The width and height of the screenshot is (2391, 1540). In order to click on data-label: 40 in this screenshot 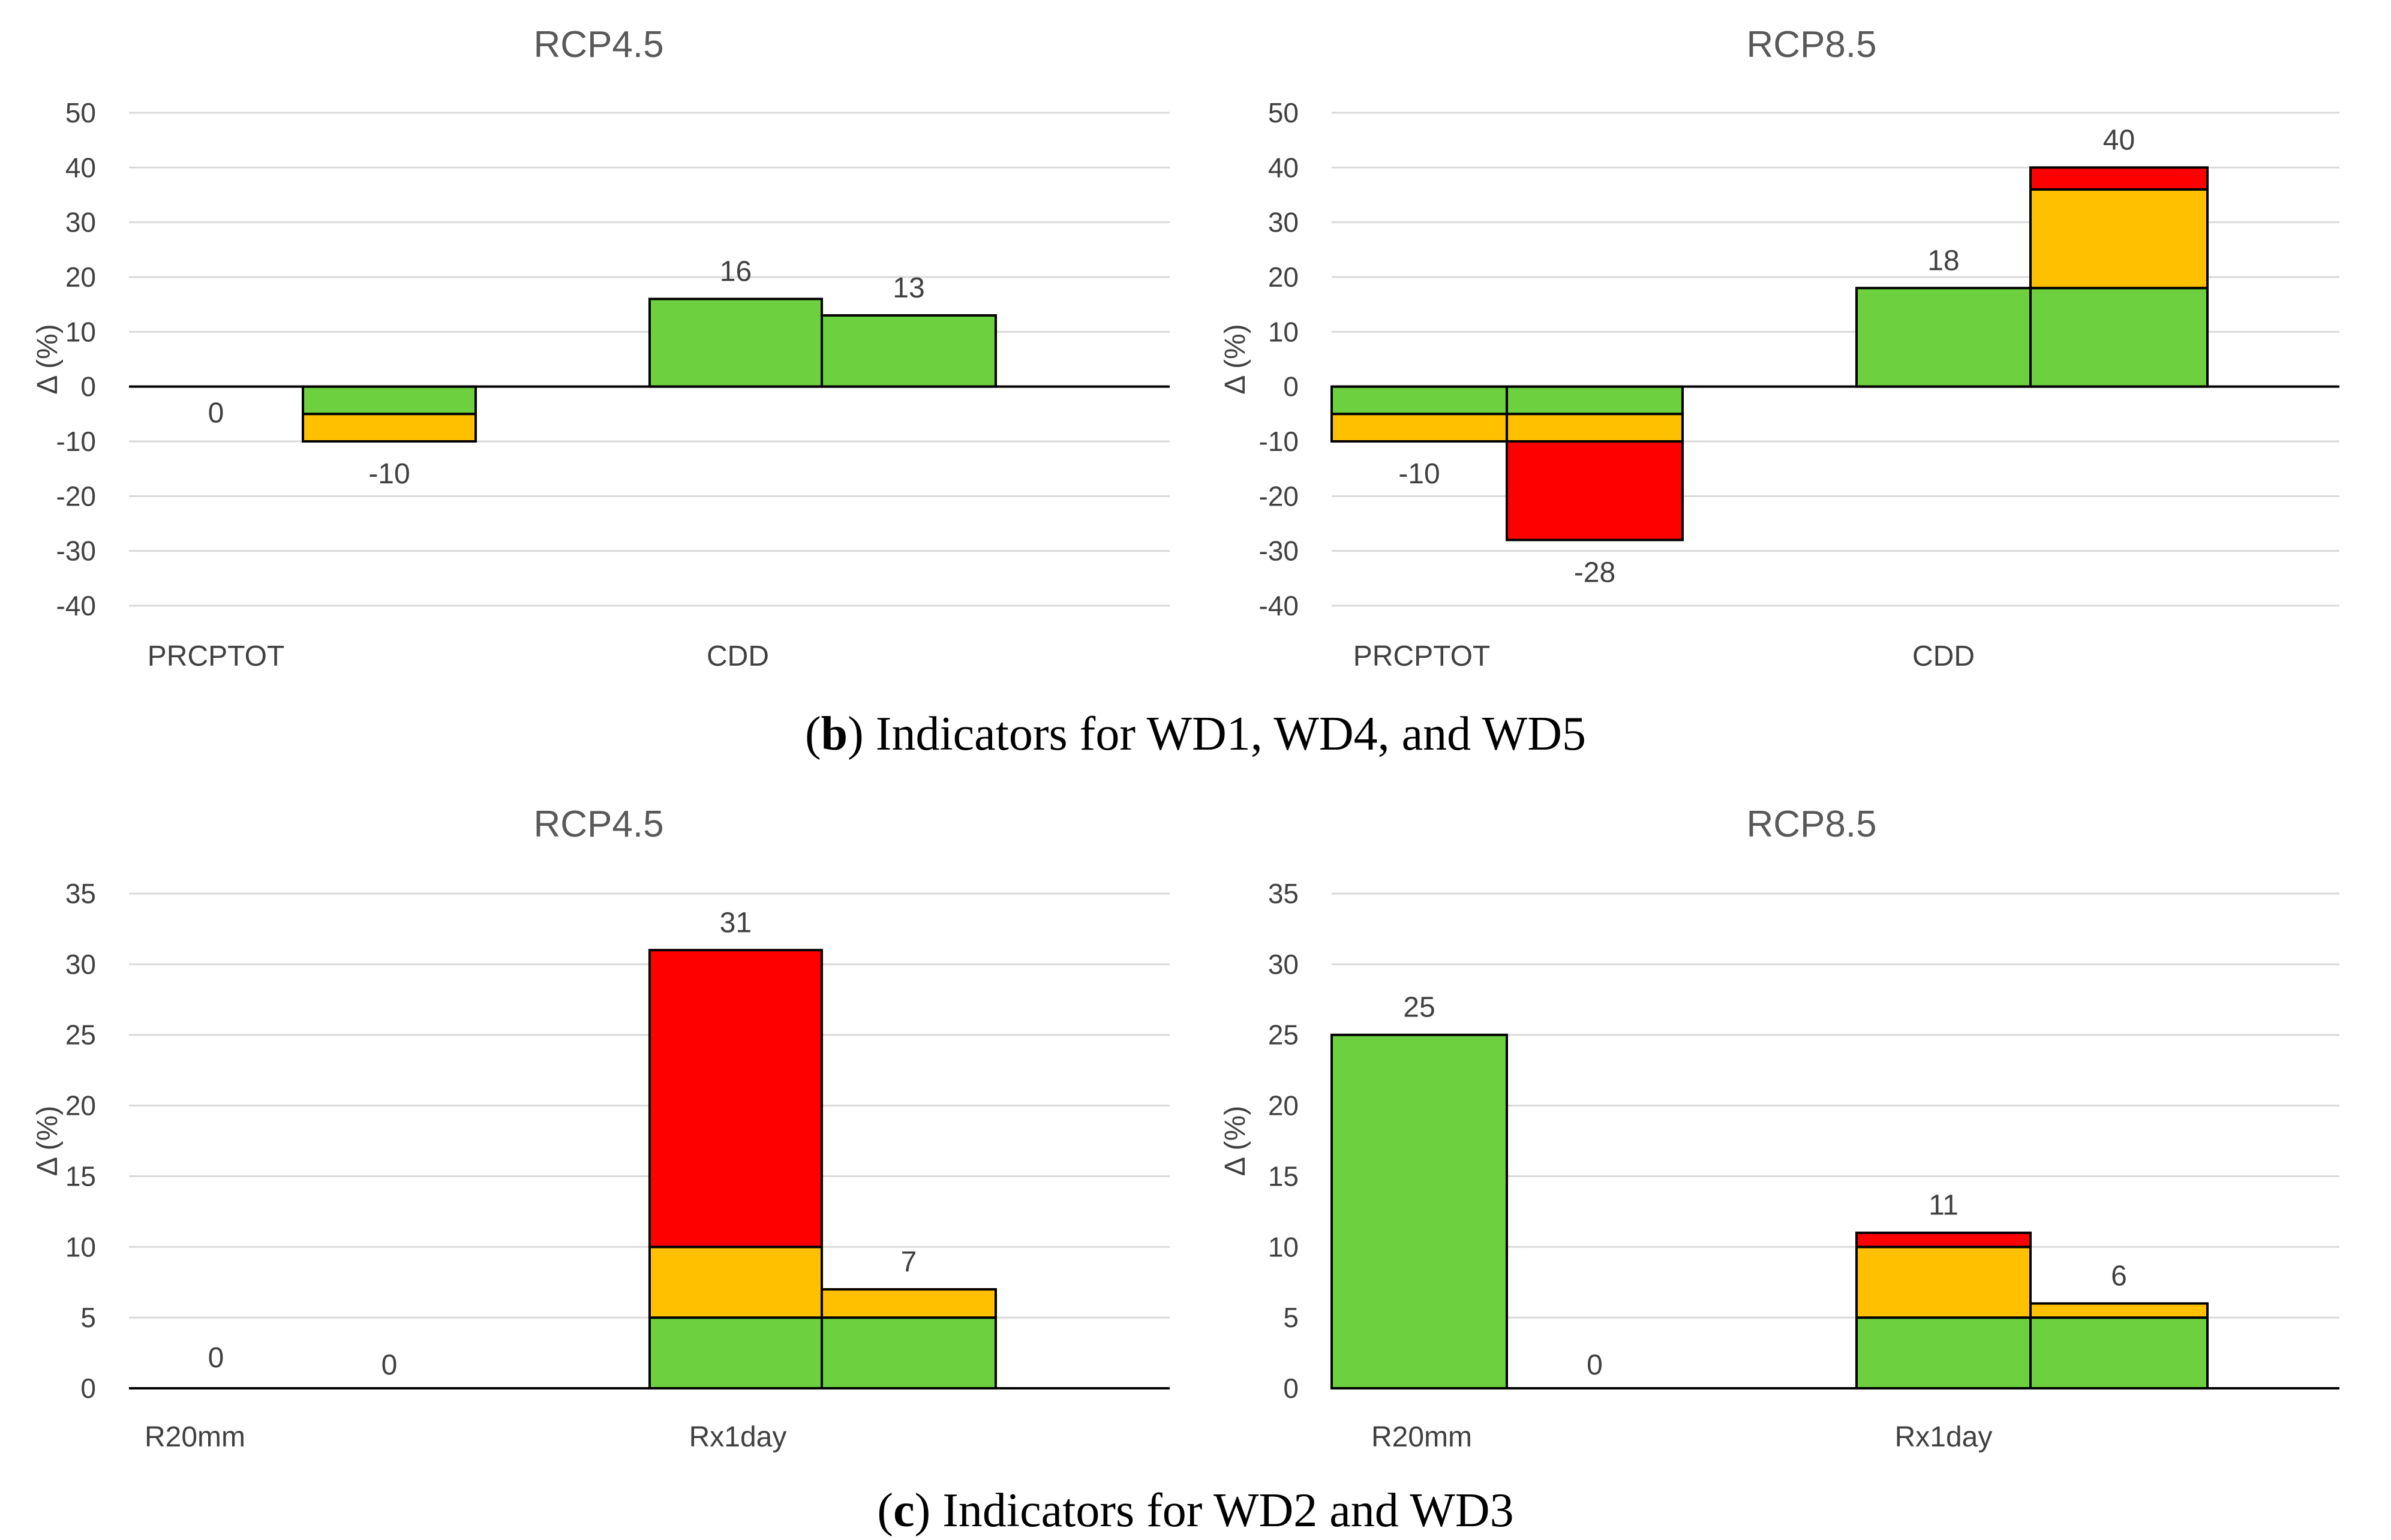, I will do `click(2119, 140)`.